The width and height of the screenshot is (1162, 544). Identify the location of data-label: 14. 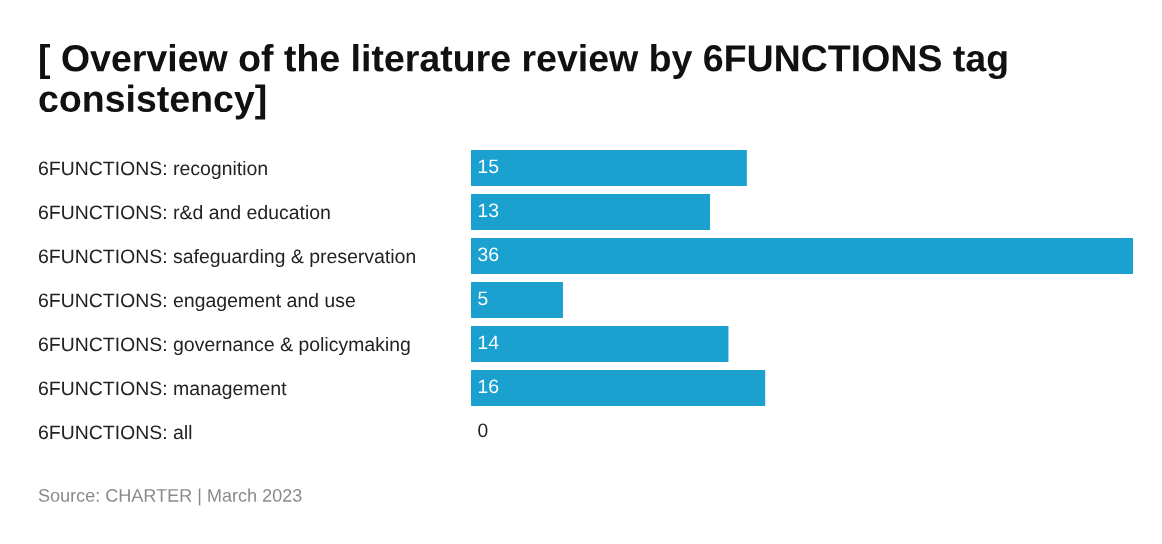
(488, 342).